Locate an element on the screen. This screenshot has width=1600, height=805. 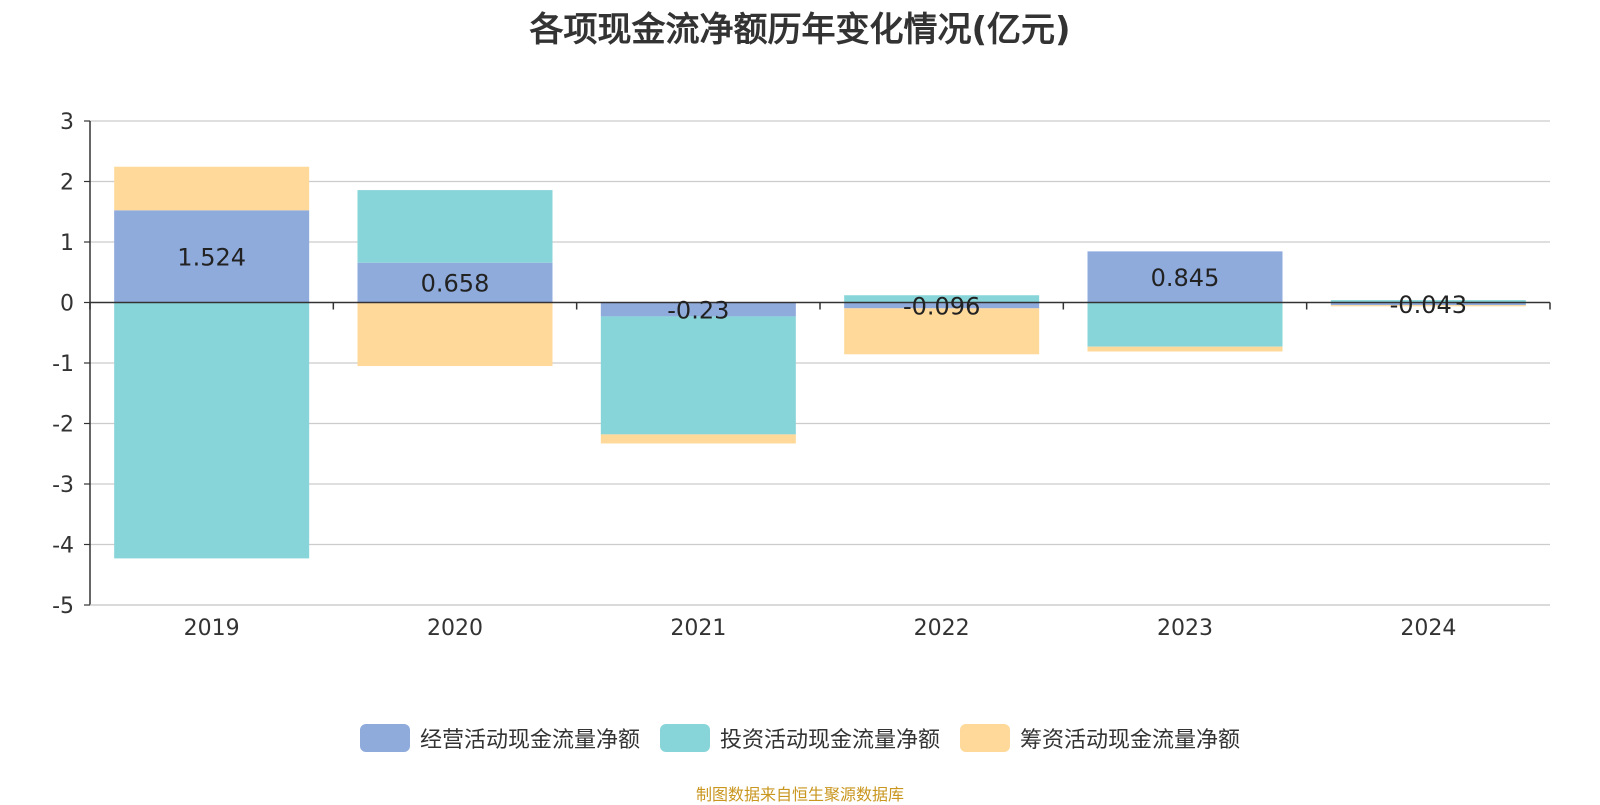
data-label: 0.658 is located at coordinates (455, 284).